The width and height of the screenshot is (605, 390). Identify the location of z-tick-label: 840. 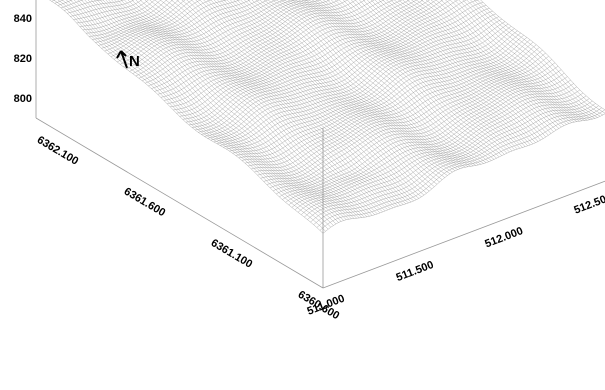
(23, 19).